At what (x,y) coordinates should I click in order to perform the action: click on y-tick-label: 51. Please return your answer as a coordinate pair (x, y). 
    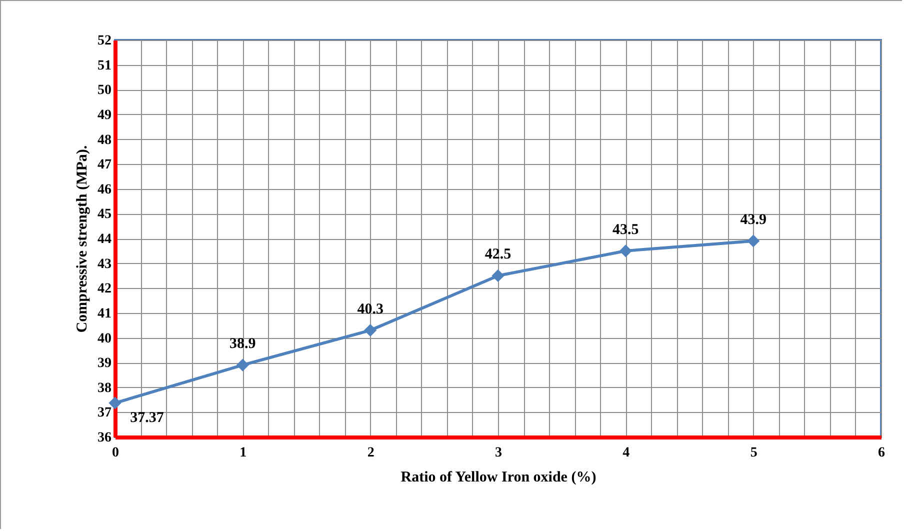
    Looking at the image, I should click on (105, 66).